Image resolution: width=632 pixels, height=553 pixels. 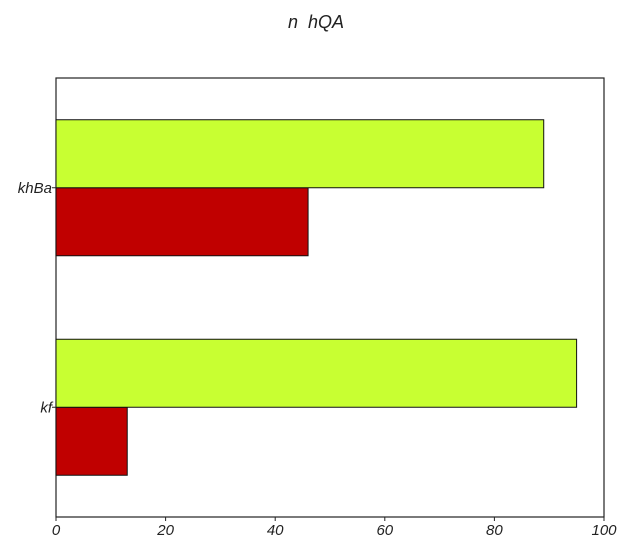 What do you see at coordinates (604, 530) in the screenshot?
I see `x-tick-label: 100` at bounding box center [604, 530].